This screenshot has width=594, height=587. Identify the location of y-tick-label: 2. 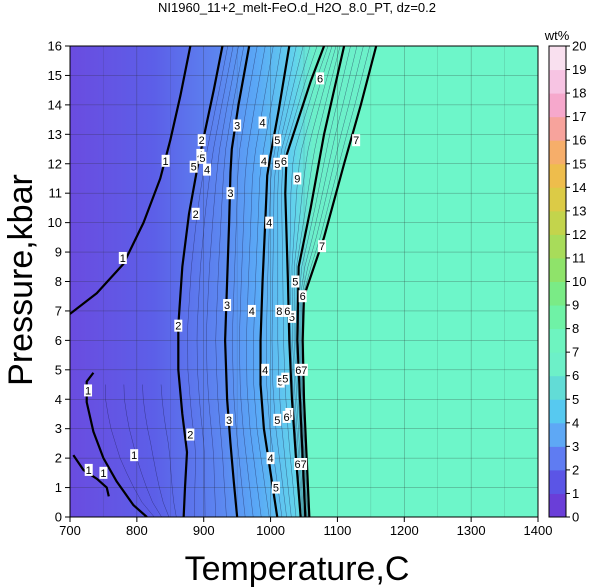
(58, 458).